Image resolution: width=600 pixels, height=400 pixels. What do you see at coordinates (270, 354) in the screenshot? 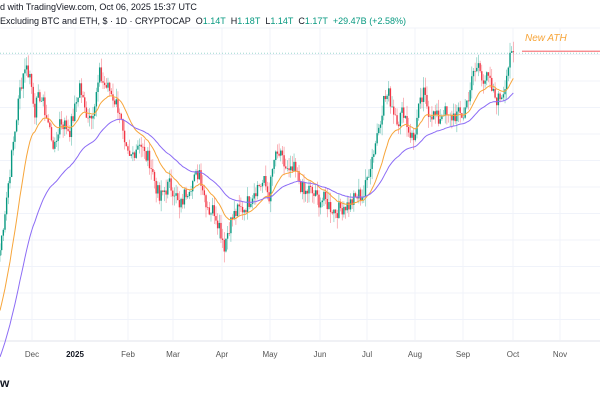
I see `x-tick-label: May` at bounding box center [270, 354].